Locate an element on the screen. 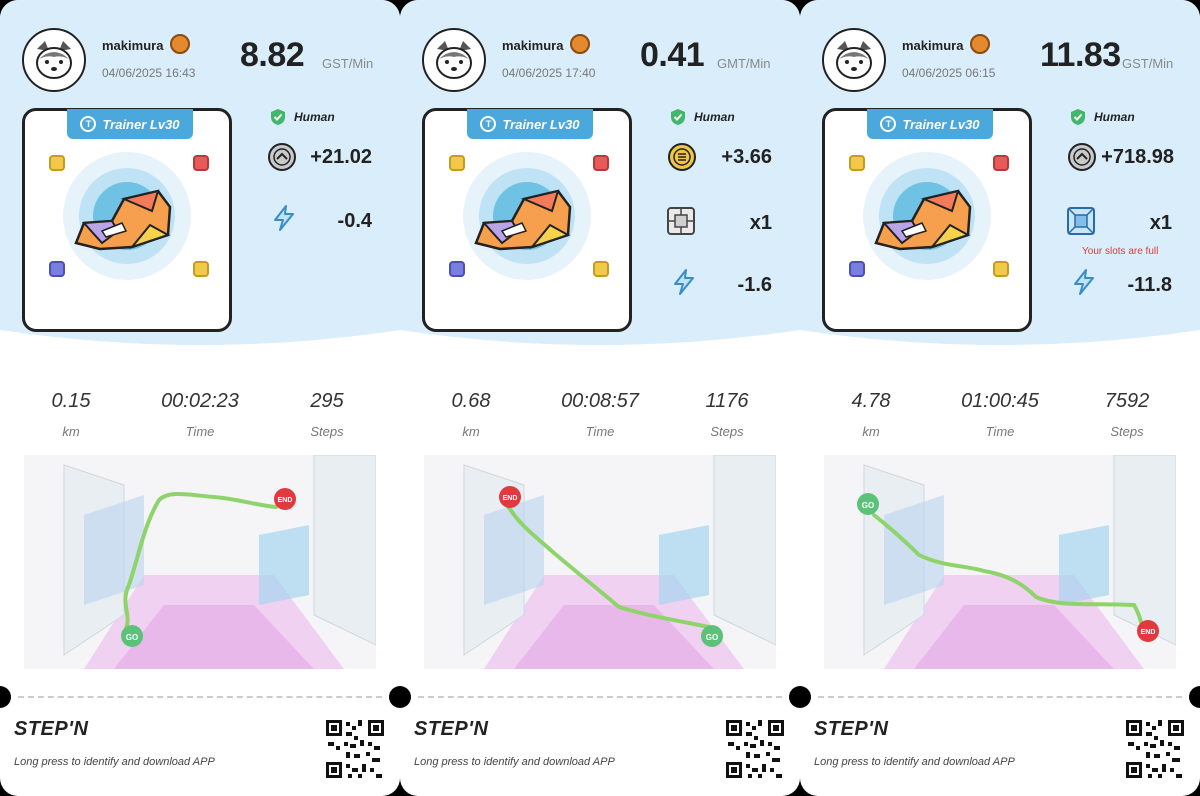 Image resolution: width=1200 pixels, height=796 pixels. earn-rate: 0.41 is located at coordinates (672, 55).